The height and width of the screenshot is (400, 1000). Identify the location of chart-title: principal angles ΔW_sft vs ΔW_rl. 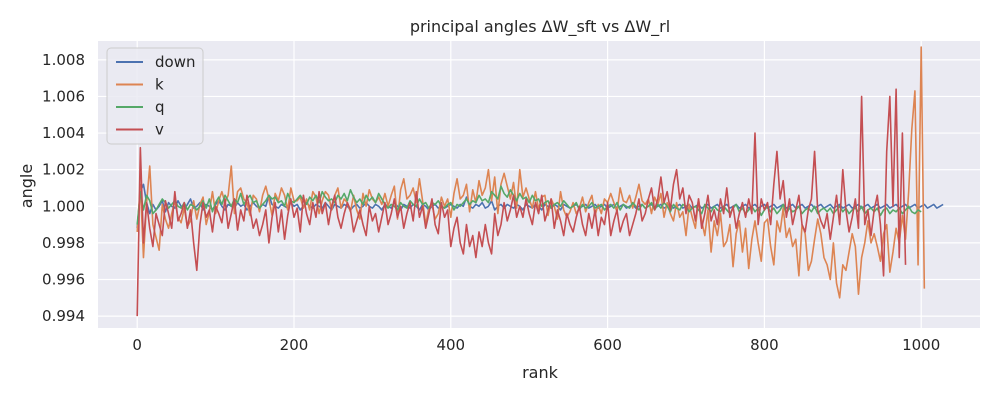
(540, 27).